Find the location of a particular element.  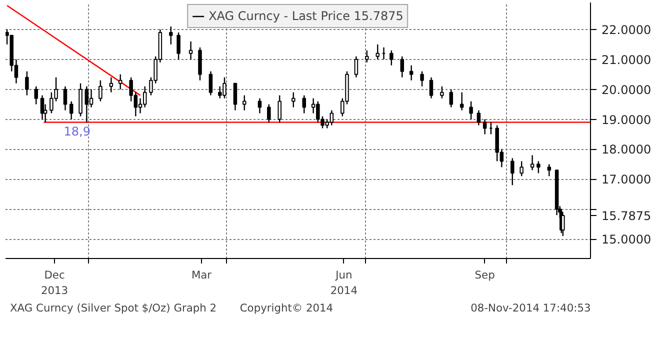

text: Copyright© 2014 is located at coordinates (287, 308).